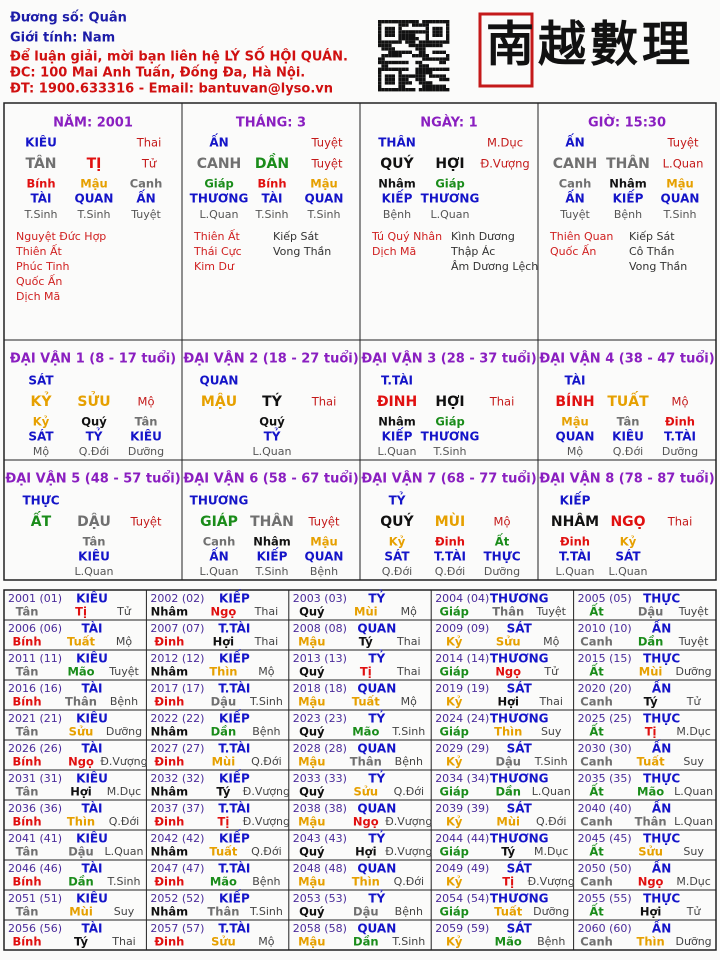 The width and height of the screenshot is (720, 960). I want to click on star-good: Nguyệt Đức Hợp, so click(61, 236).